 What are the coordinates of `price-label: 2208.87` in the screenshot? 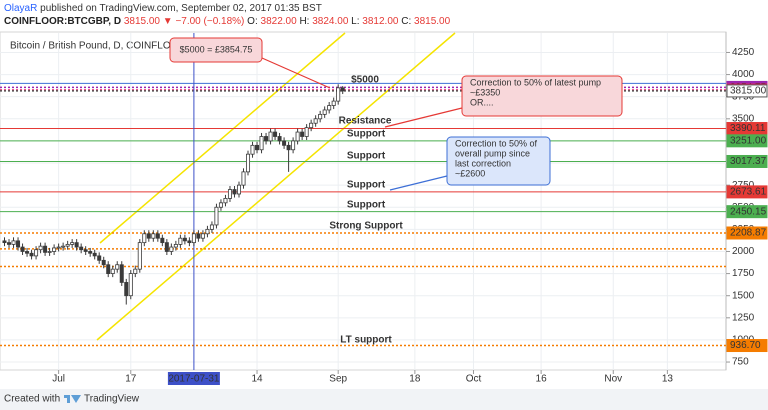 It's located at (748, 233).